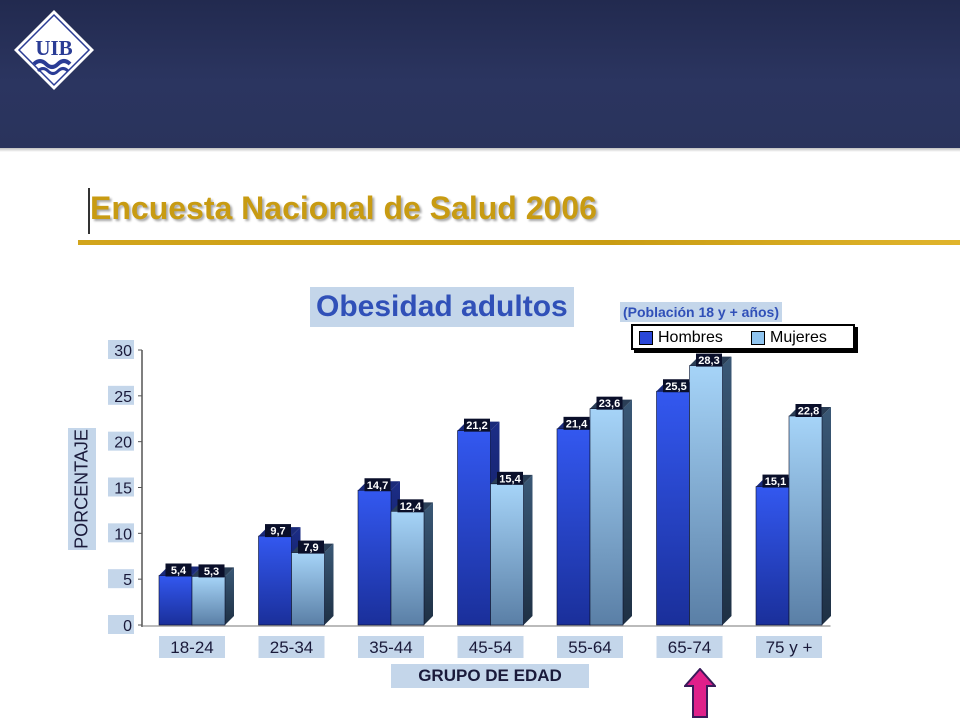 This screenshot has width=960, height=720. What do you see at coordinates (81, 489) in the screenshot?
I see `y-axis-label: PORCENTAJE` at bounding box center [81, 489].